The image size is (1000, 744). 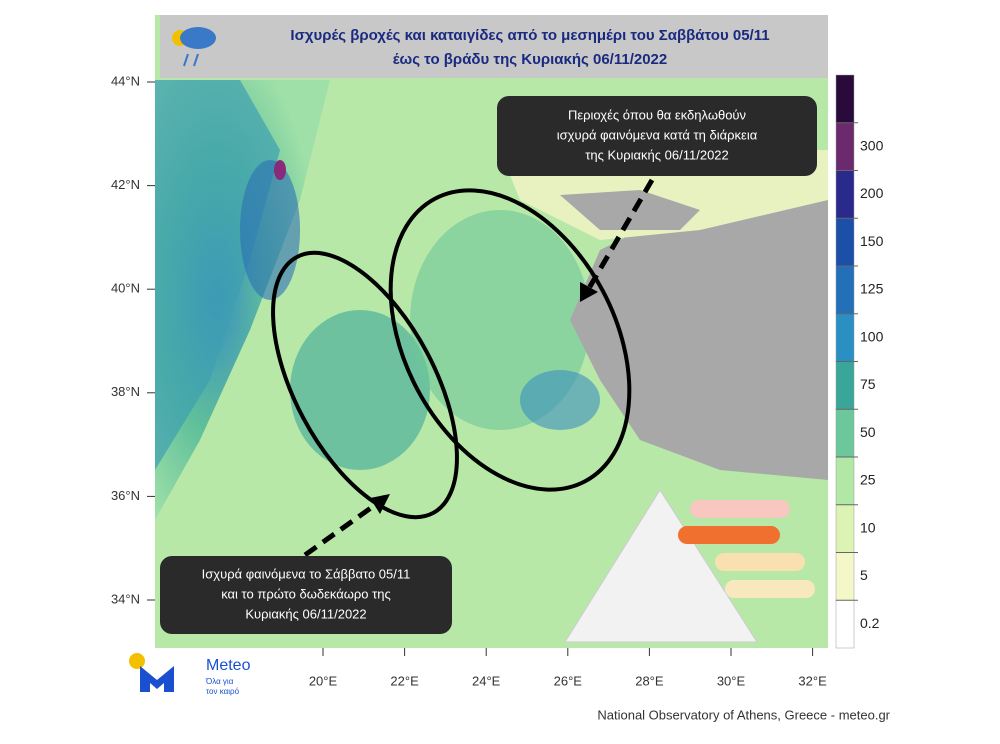 What do you see at coordinates (872, 289) in the screenshot?
I see `colorbar-label: 125` at bounding box center [872, 289].